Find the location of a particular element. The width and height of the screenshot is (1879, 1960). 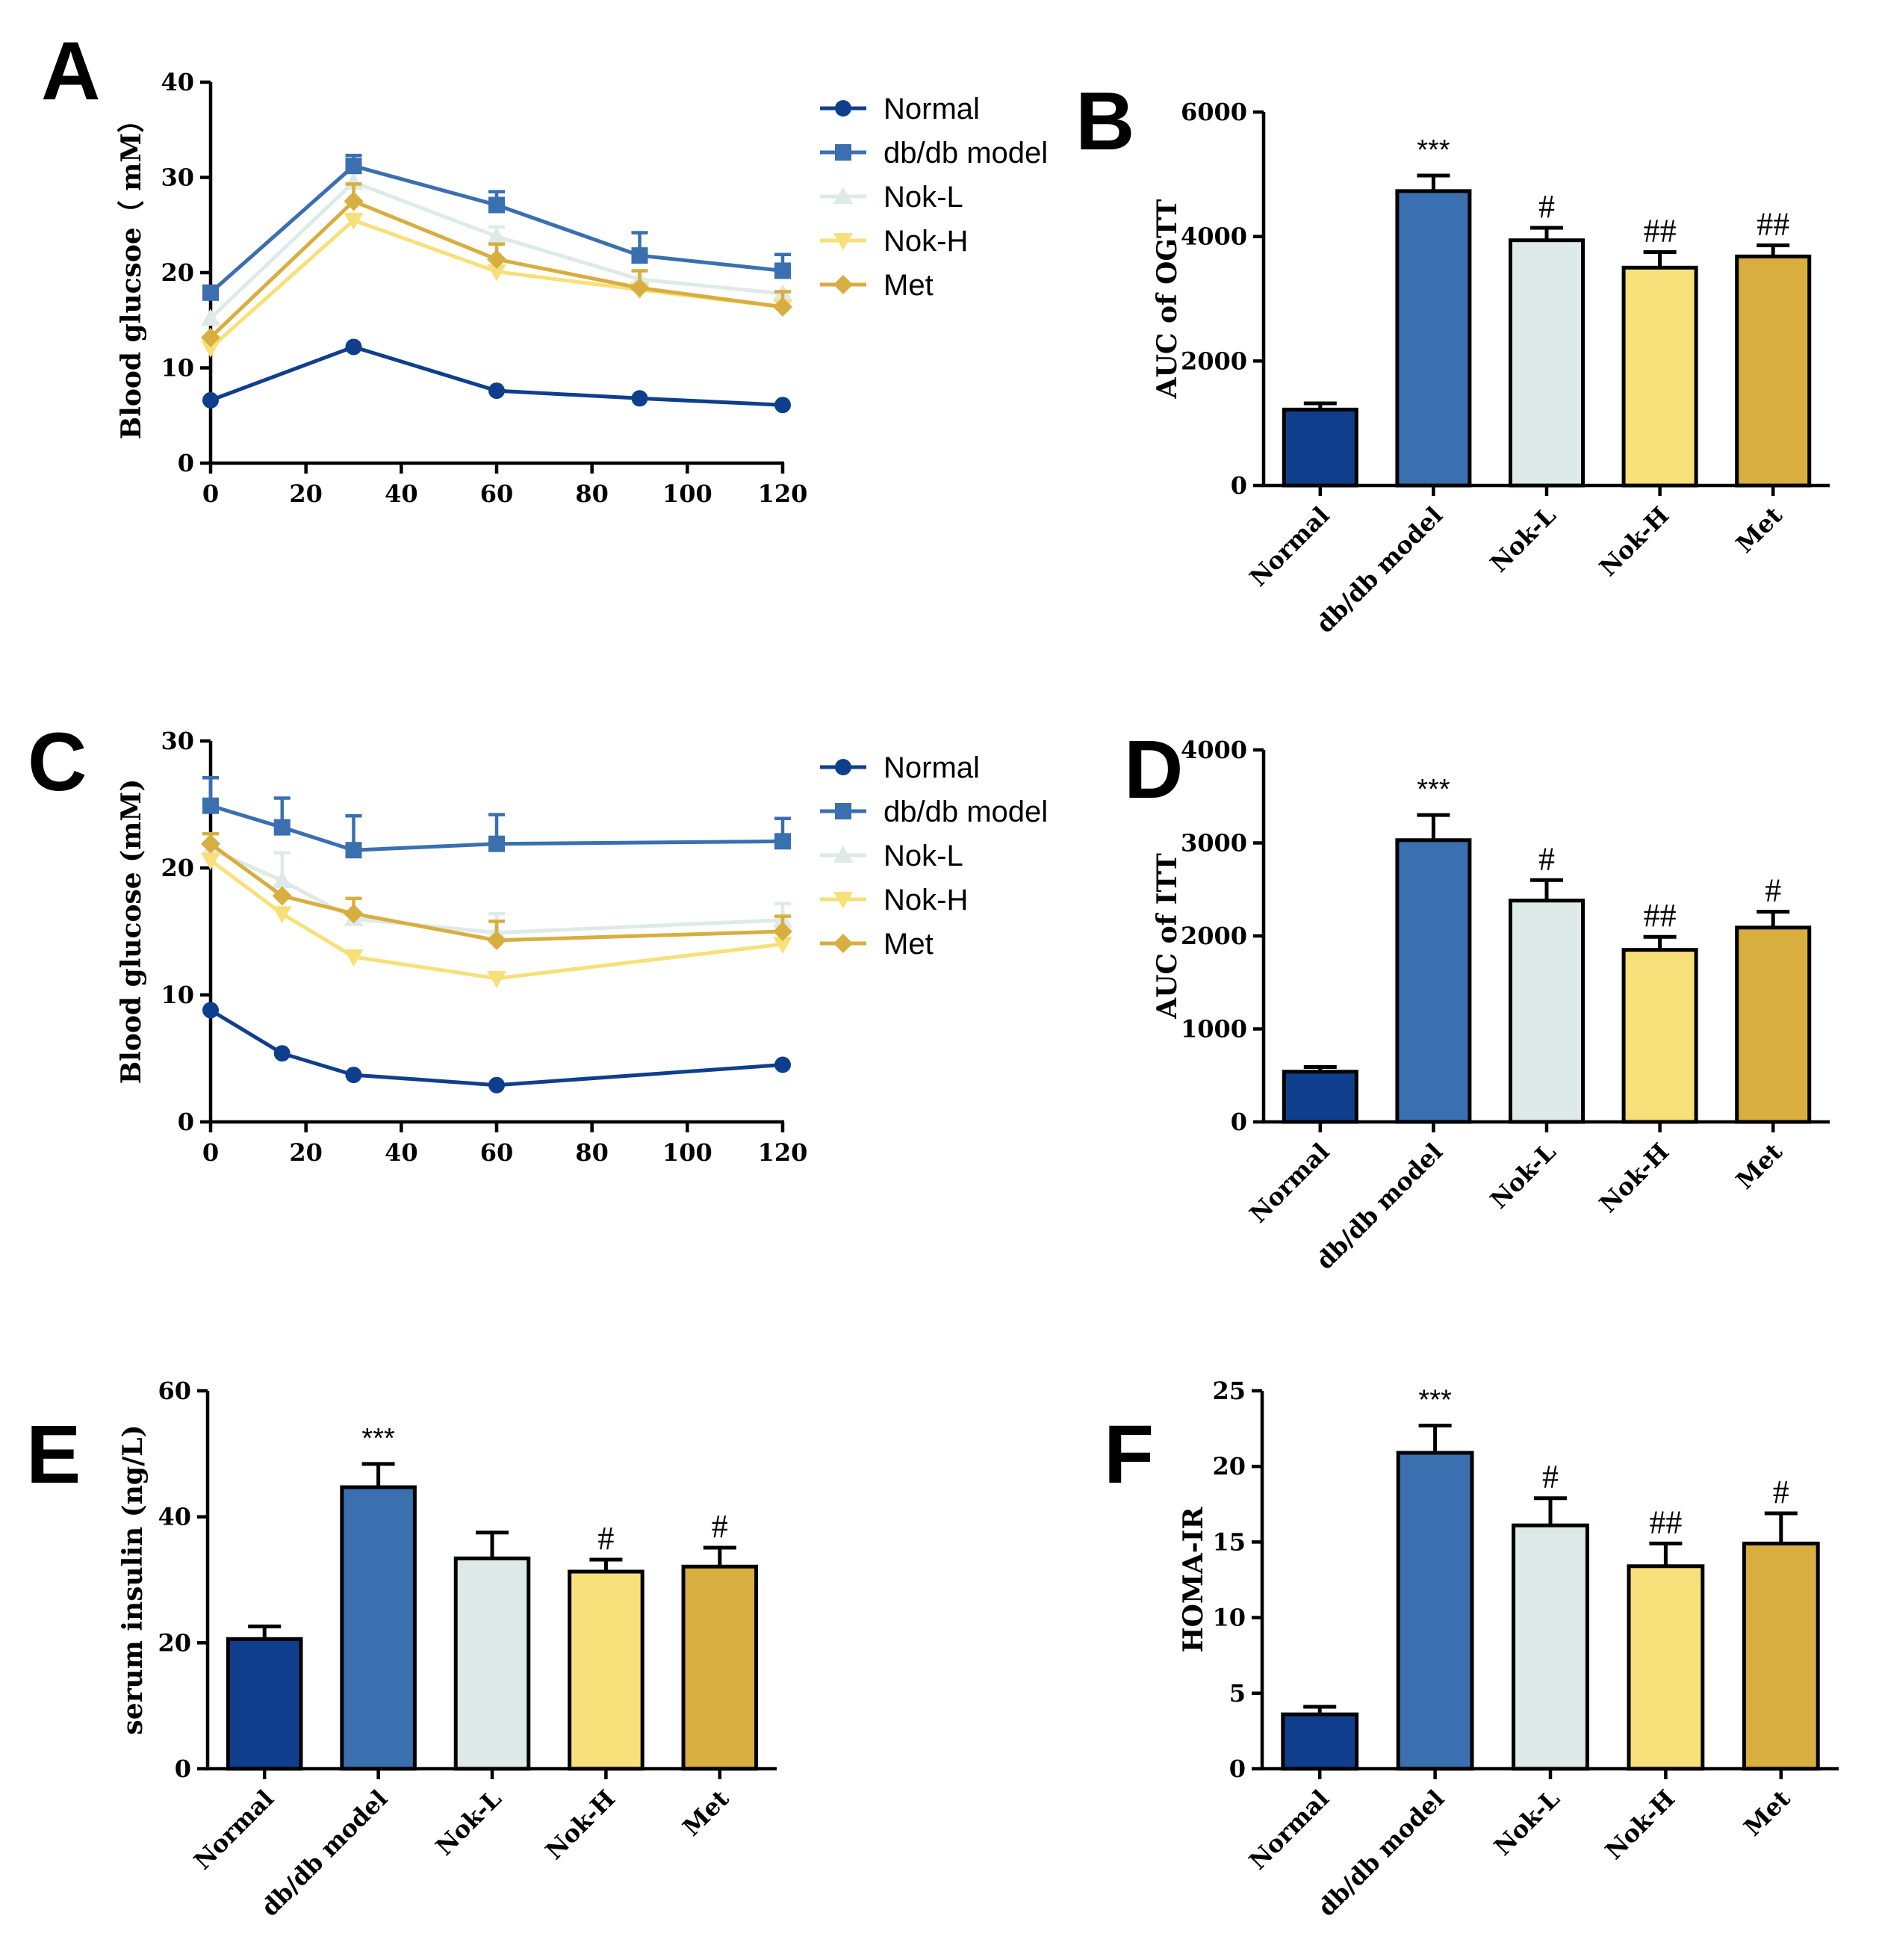

significance-label: *** is located at coordinates (378, 1438).